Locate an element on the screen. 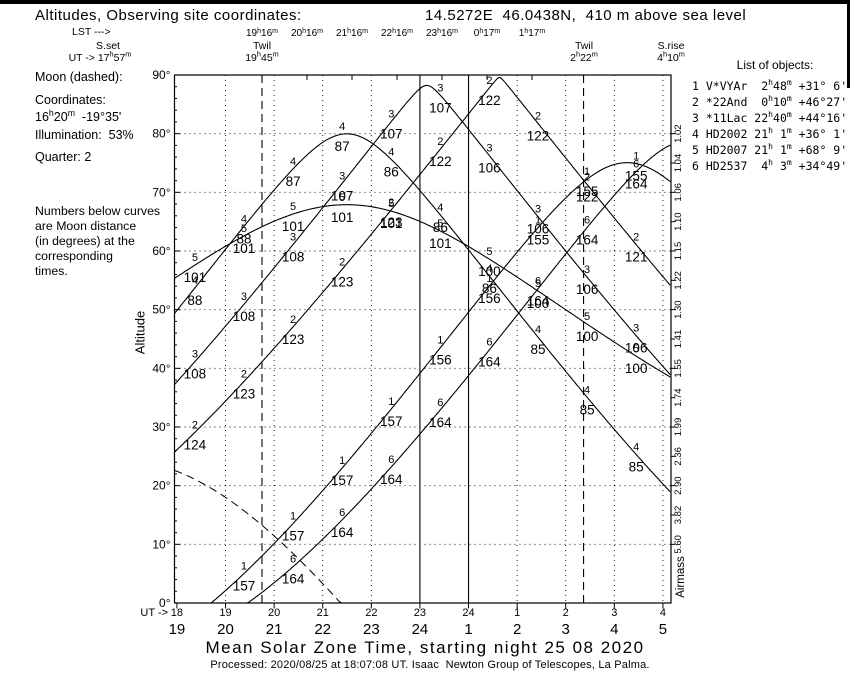  moon-dashed-label: Moon (dashed): is located at coordinates (79, 77).